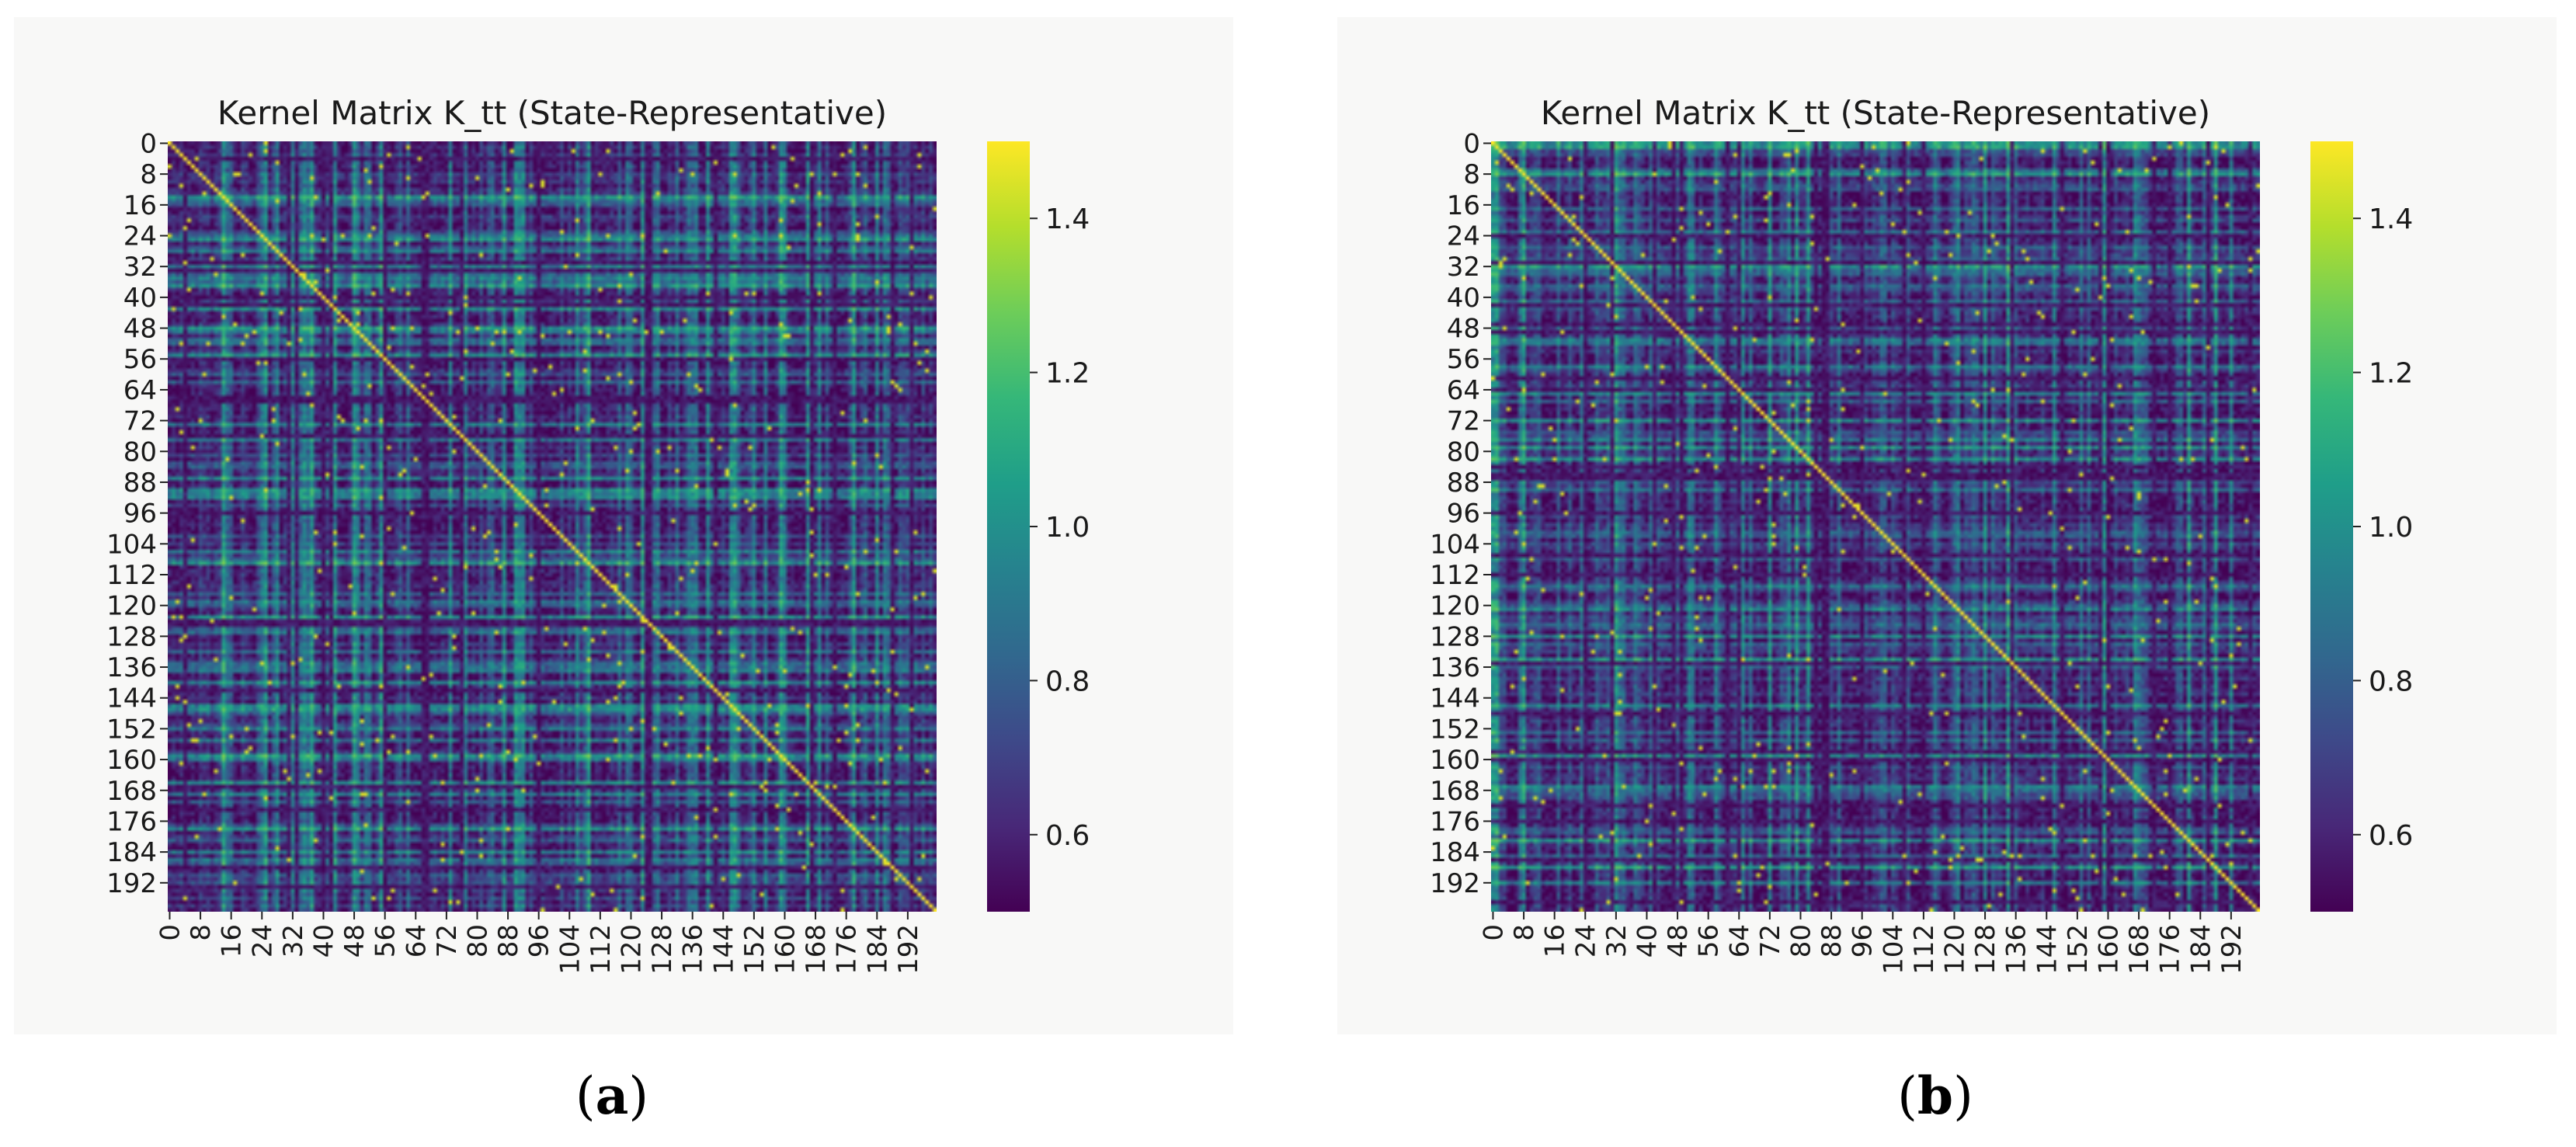 This screenshot has height=1147, width=2576. What do you see at coordinates (140, 329) in the screenshot?
I see `y-tick-label-a-6: 48` at bounding box center [140, 329].